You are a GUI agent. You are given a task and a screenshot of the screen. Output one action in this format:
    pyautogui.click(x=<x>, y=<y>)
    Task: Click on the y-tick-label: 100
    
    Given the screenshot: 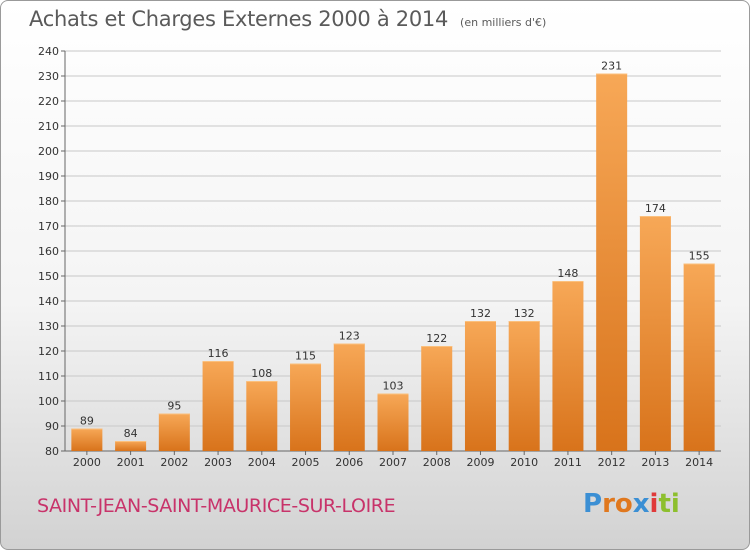 What is the action you would take?
    pyautogui.click(x=48, y=401)
    